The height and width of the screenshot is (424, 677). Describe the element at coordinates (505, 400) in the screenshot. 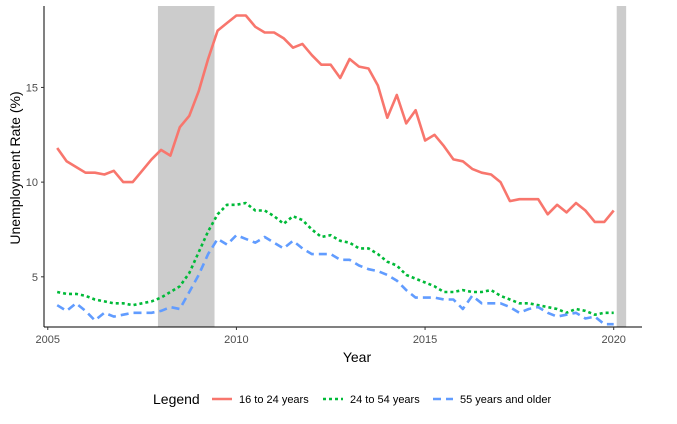

I see `legend-label-3: 55 years and older` at that location.